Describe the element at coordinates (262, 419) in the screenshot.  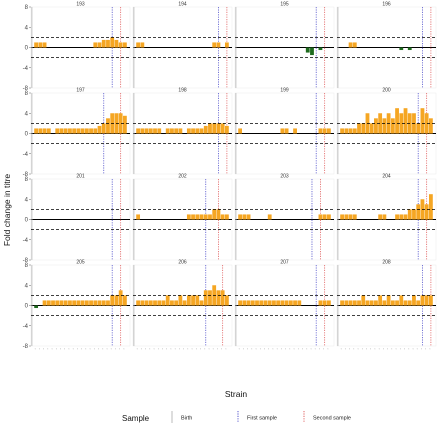
I see `legend-label: First sample` at that location.